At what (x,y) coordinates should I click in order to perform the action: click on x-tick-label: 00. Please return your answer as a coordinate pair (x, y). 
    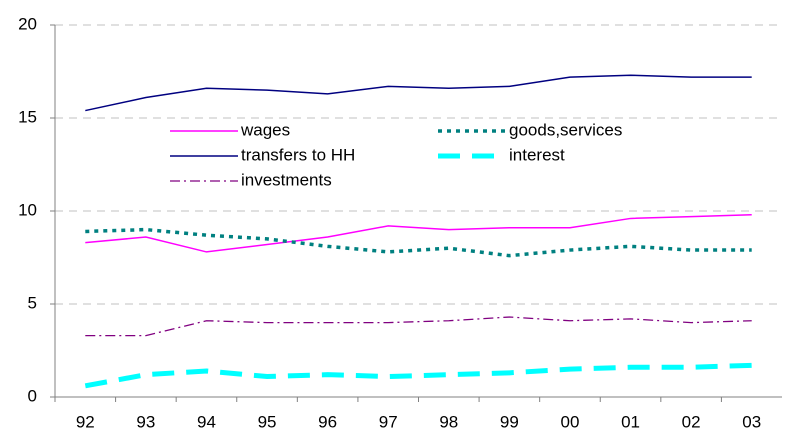
    Looking at the image, I should click on (569, 421).